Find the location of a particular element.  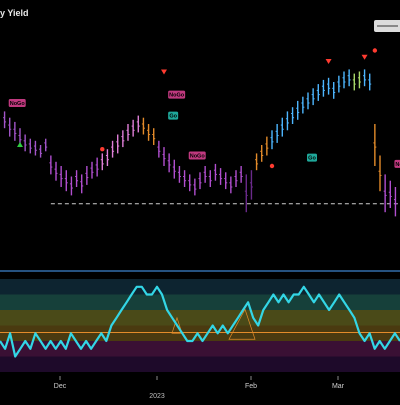

oscillator-hatch-triangle is located at coordinates (242, 324).